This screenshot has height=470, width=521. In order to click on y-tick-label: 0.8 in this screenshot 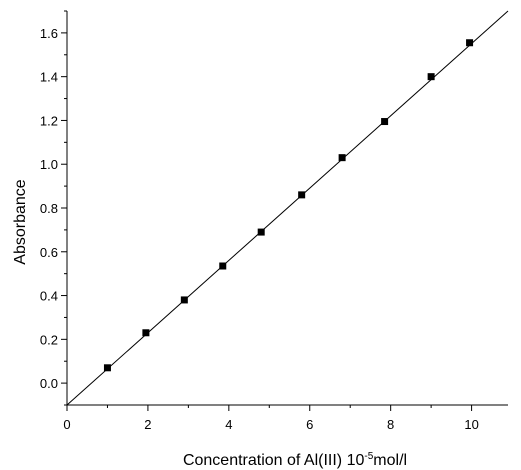, I will do `click(49, 208)`.